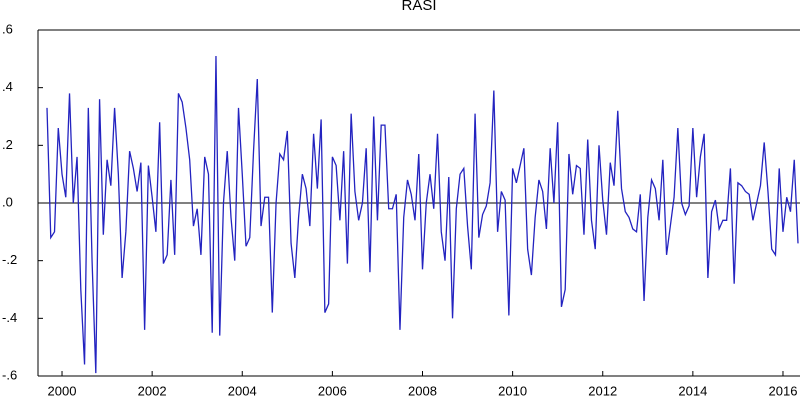 The image size is (800, 400). I want to click on y-tick-label: .6, so click(7, 28).